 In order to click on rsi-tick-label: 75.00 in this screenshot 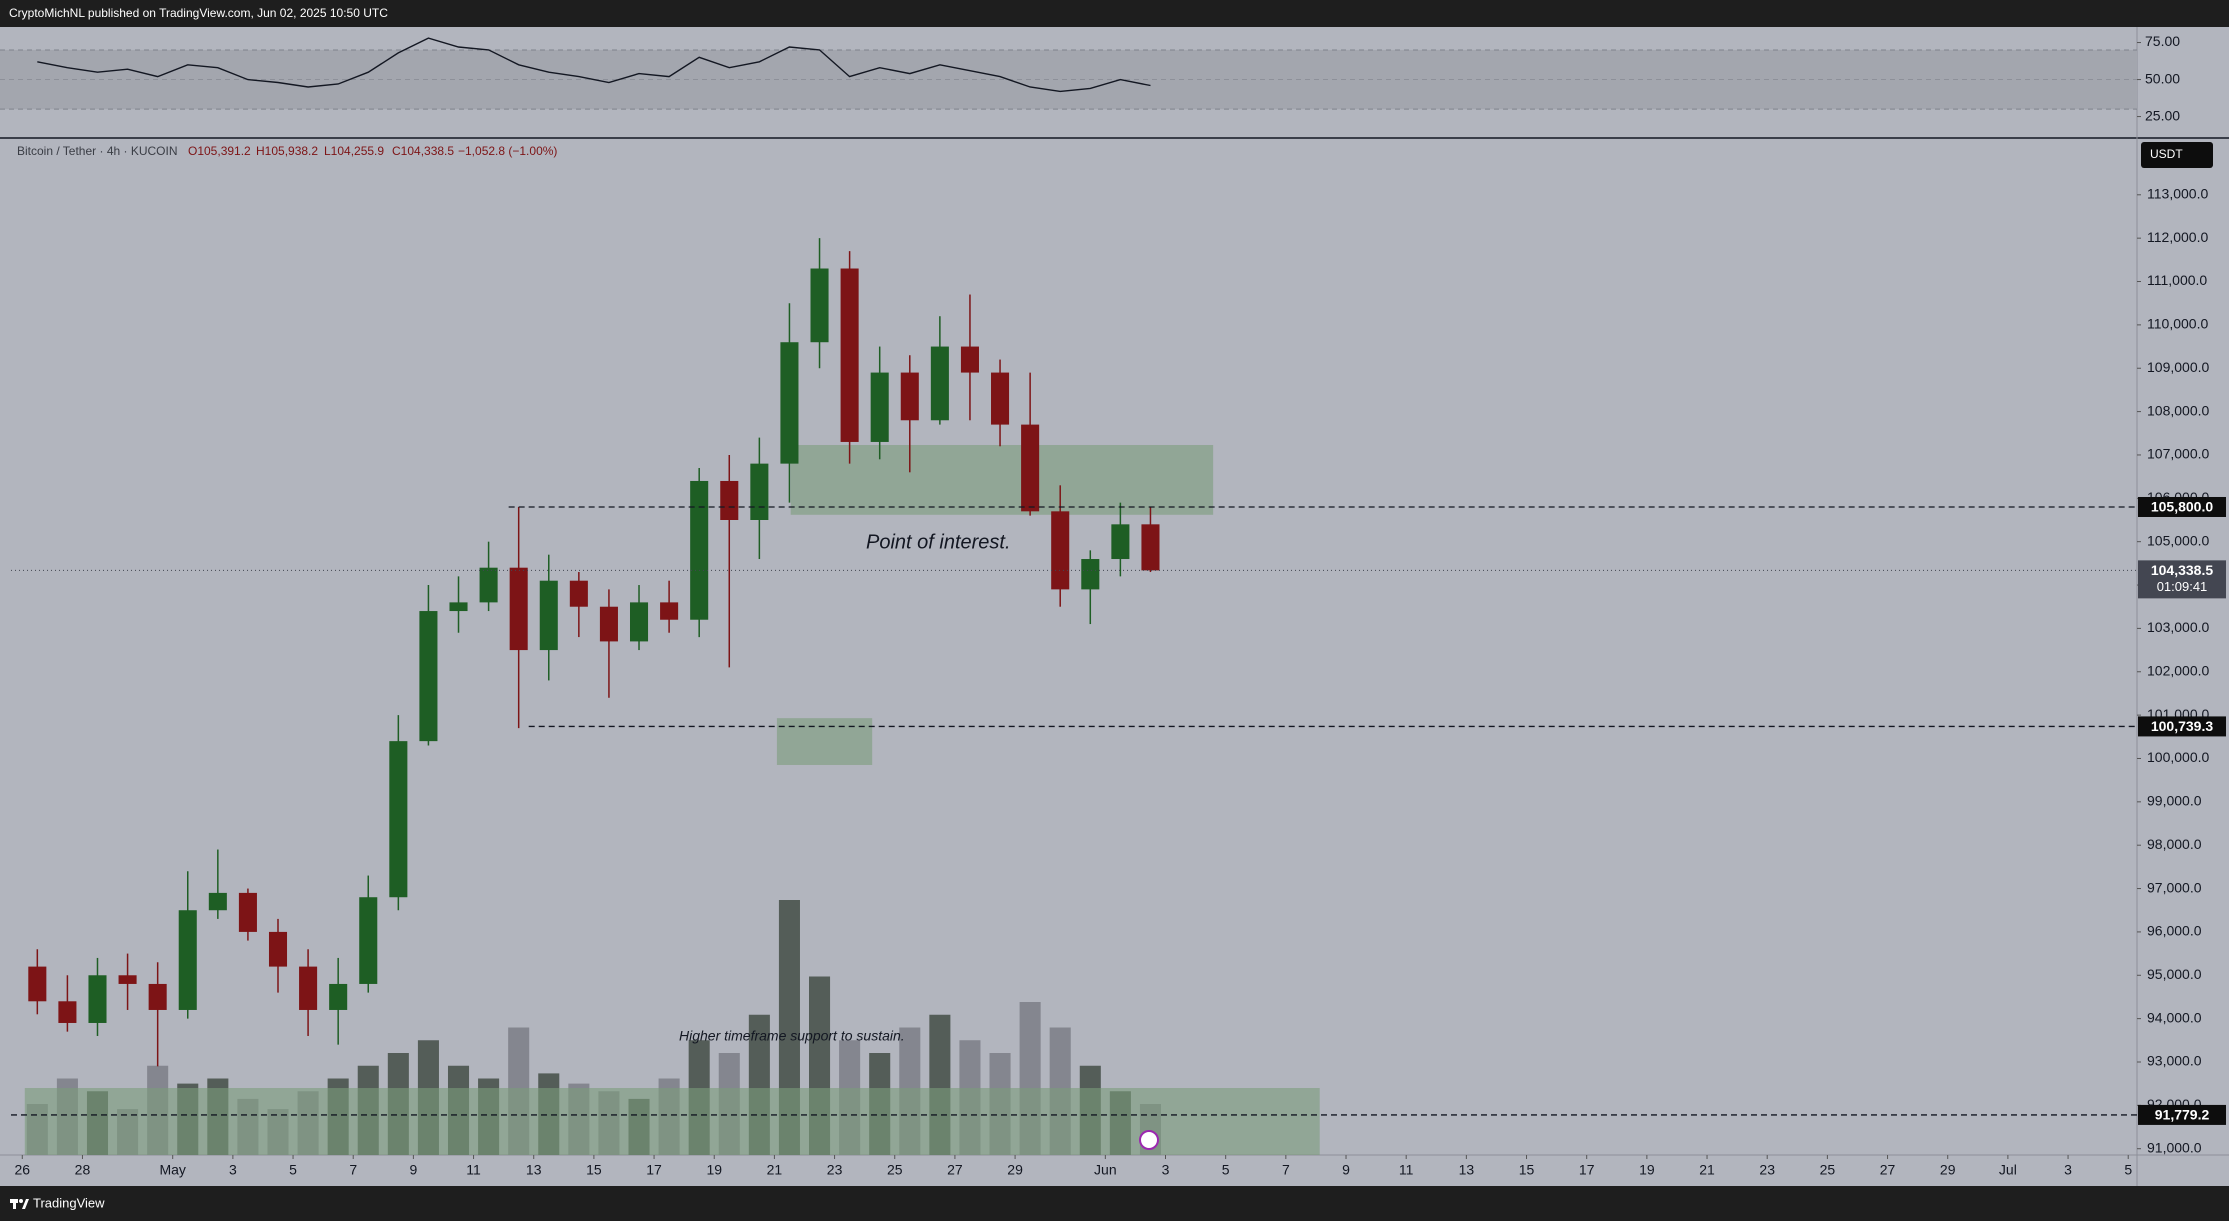, I will do `click(2162, 41)`.